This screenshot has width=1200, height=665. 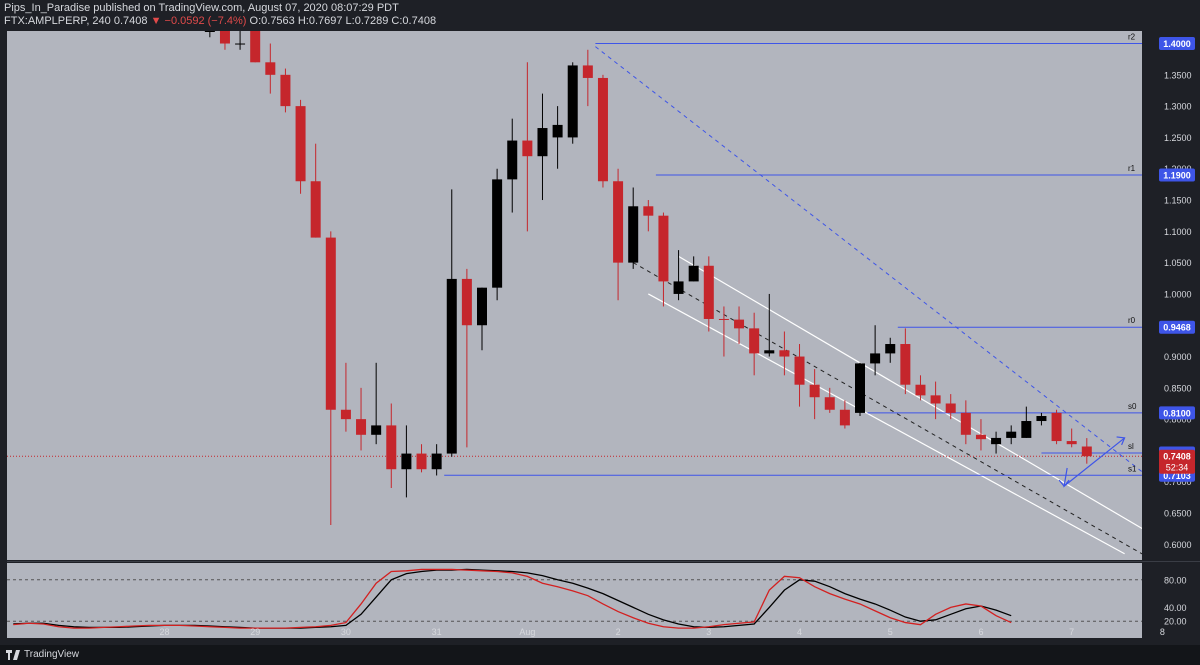 I want to click on symbol-label: FTX:AMPLPERP, 240, so click(x=57, y=21).